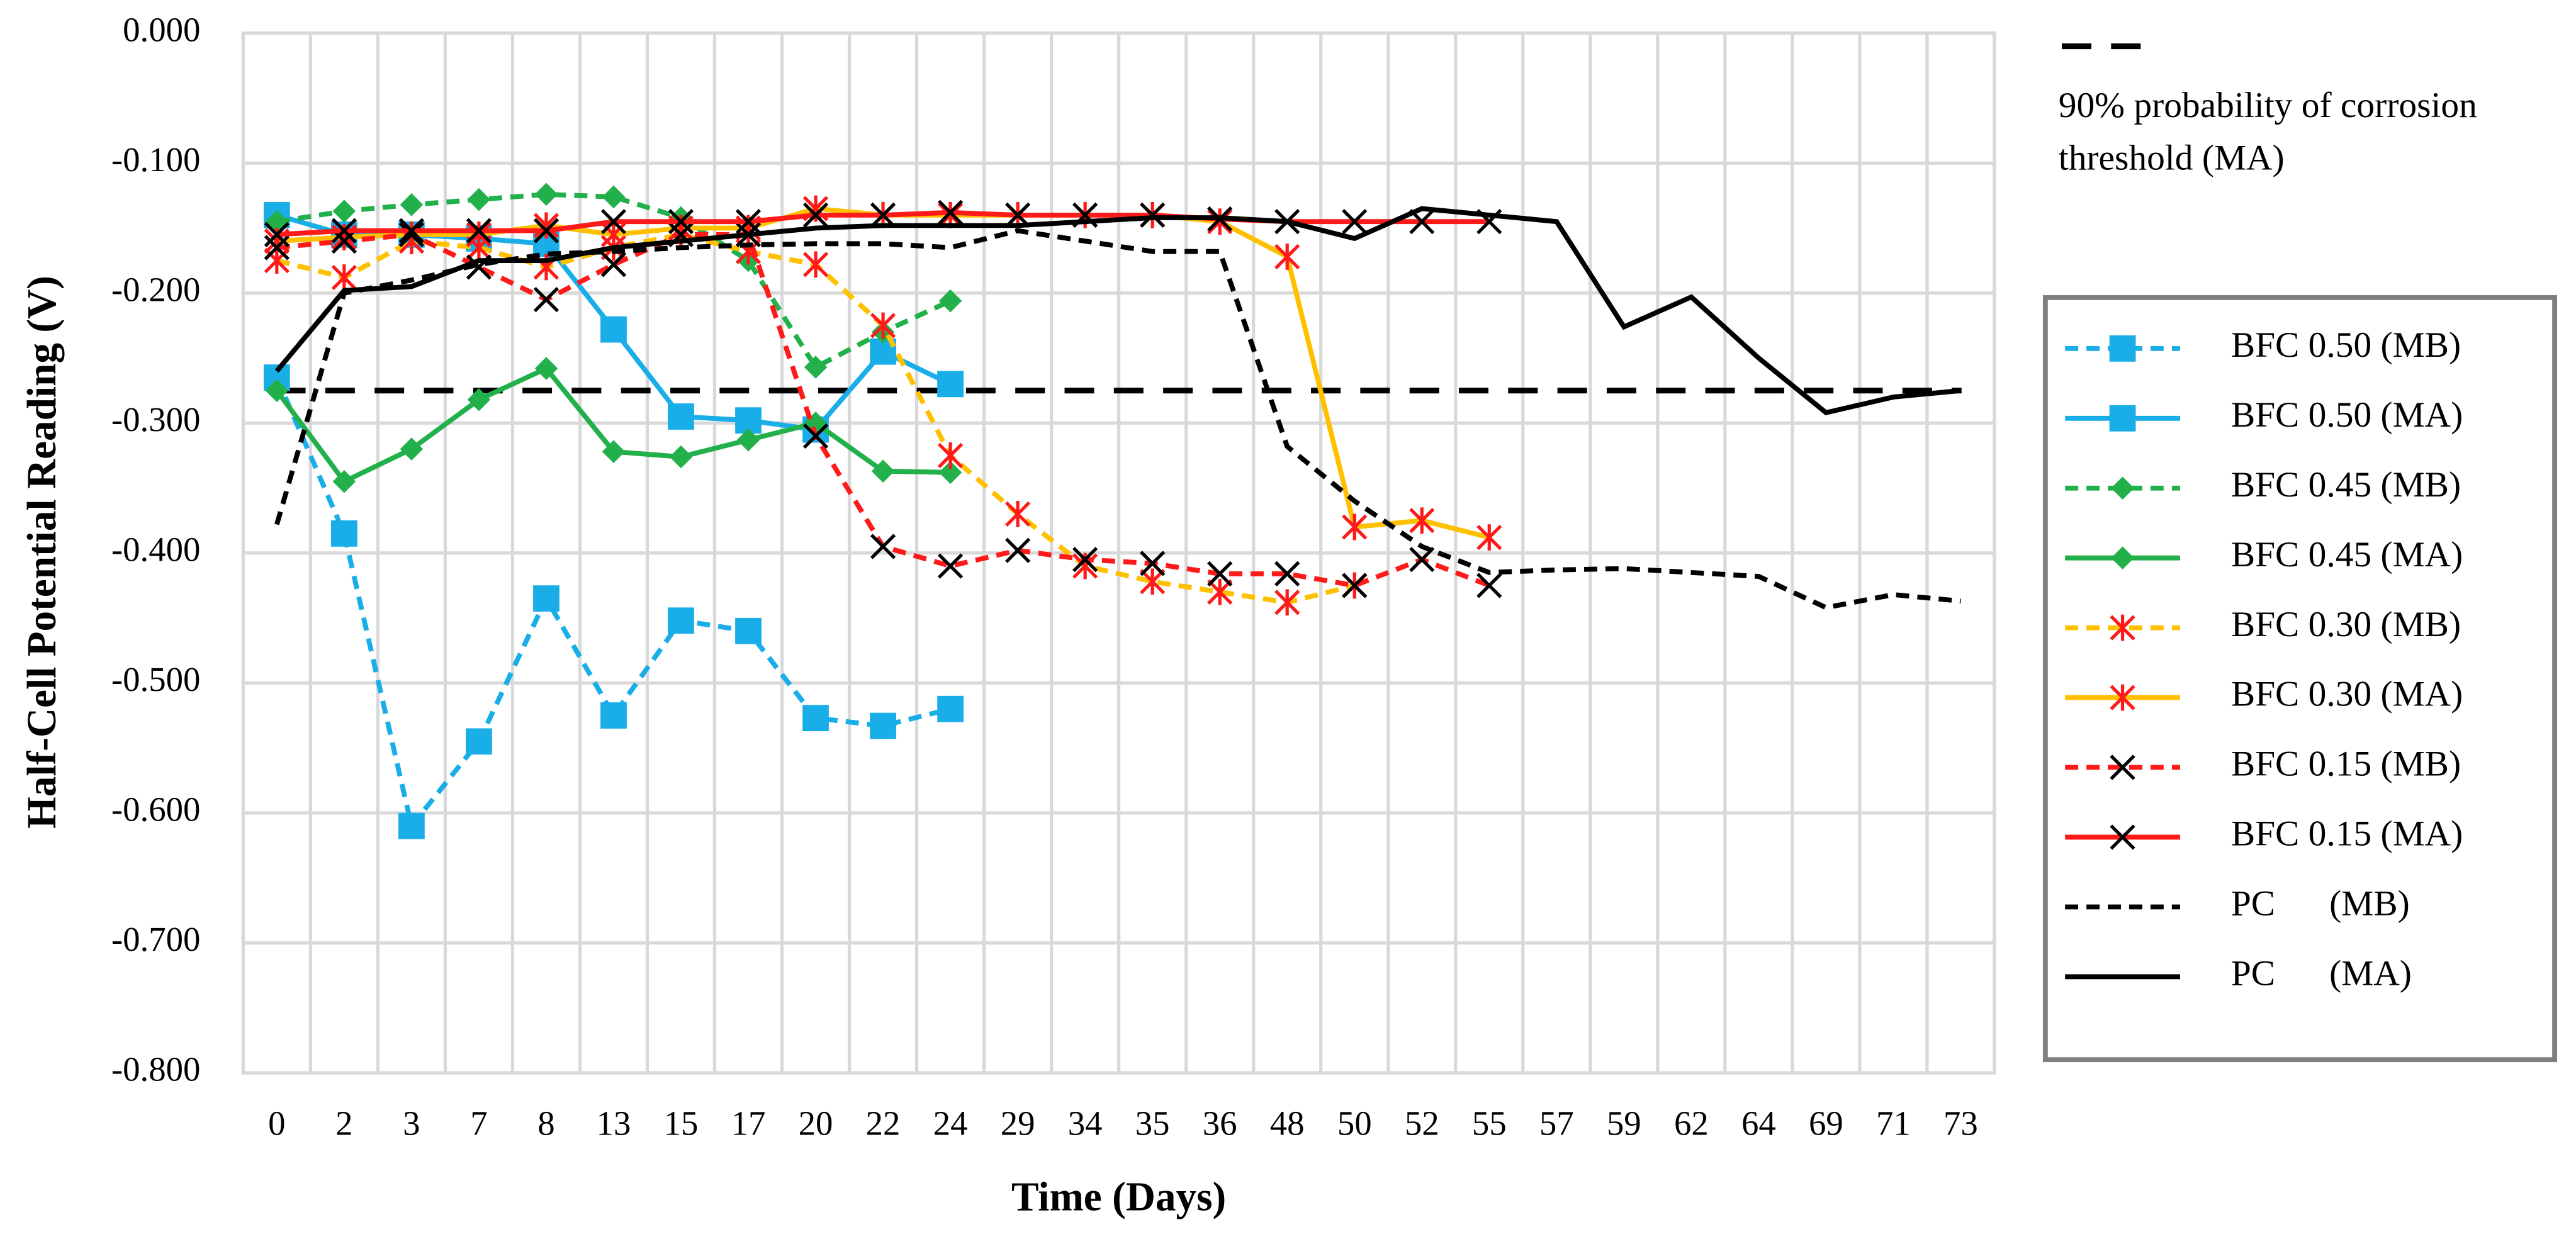  What do you see at coordinates (1556, 1123) in the screenshot?
I see `x-tick-label: 57` at bounding box center [1556, 1123].